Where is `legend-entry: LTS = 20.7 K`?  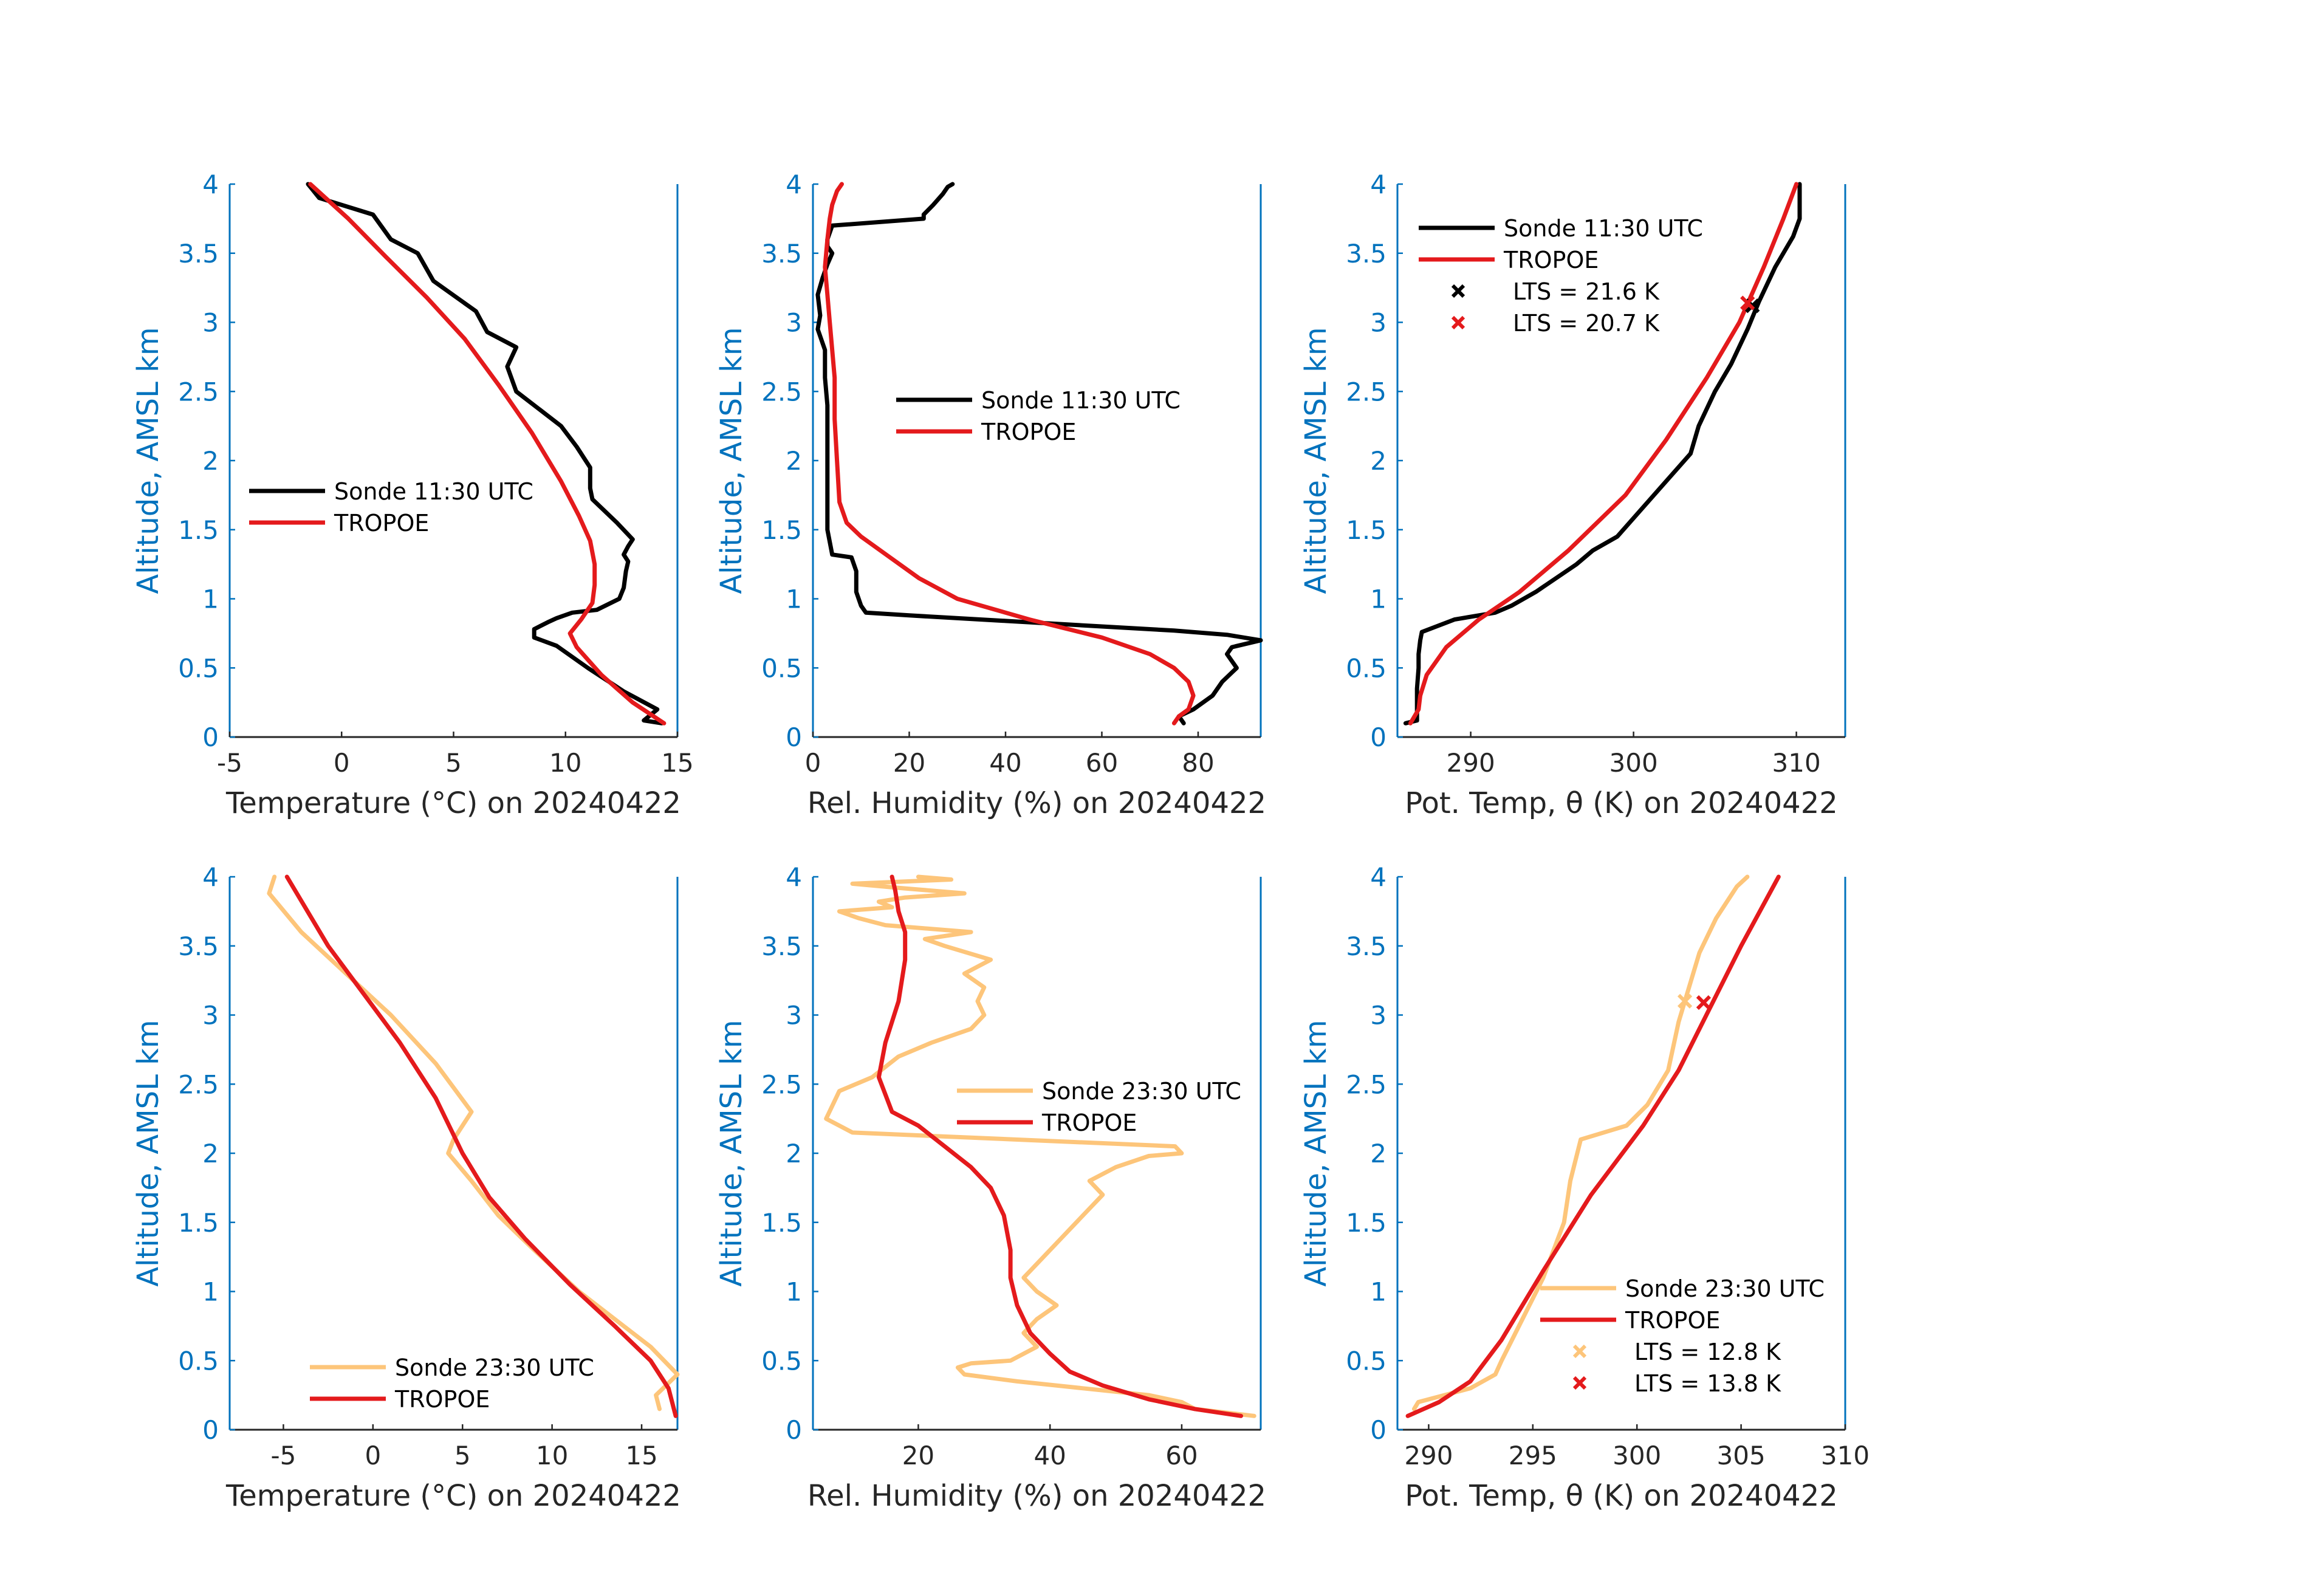 legend-entry: LTS = 20.7 K is located at coordinates (1587, 323).